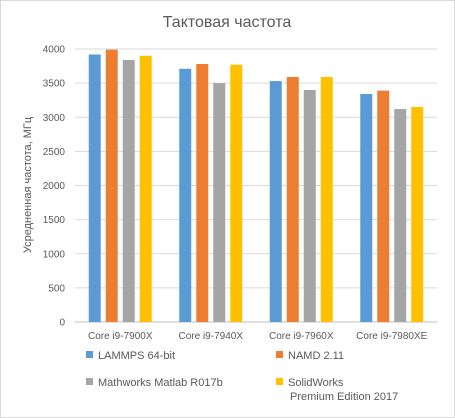 This screenshot has height=418, width=455. Describe the element at coordinates (54, 220) in the screenshot. I see `y-tick-label: 1500` at that location.